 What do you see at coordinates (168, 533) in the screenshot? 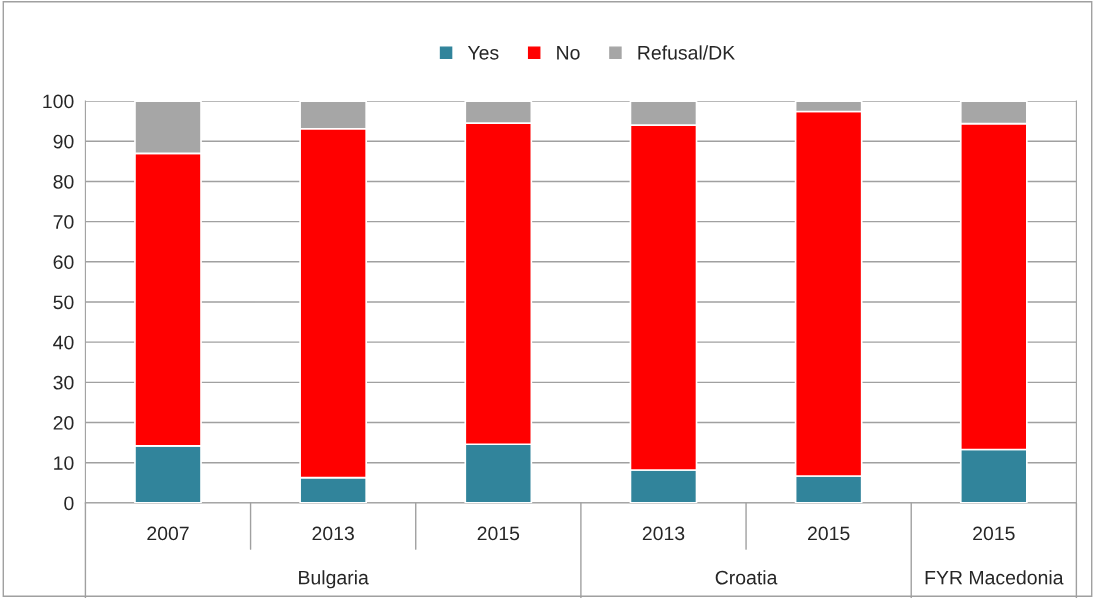
I see `x-tick-label: 2007` at bounding box center [168, 533].